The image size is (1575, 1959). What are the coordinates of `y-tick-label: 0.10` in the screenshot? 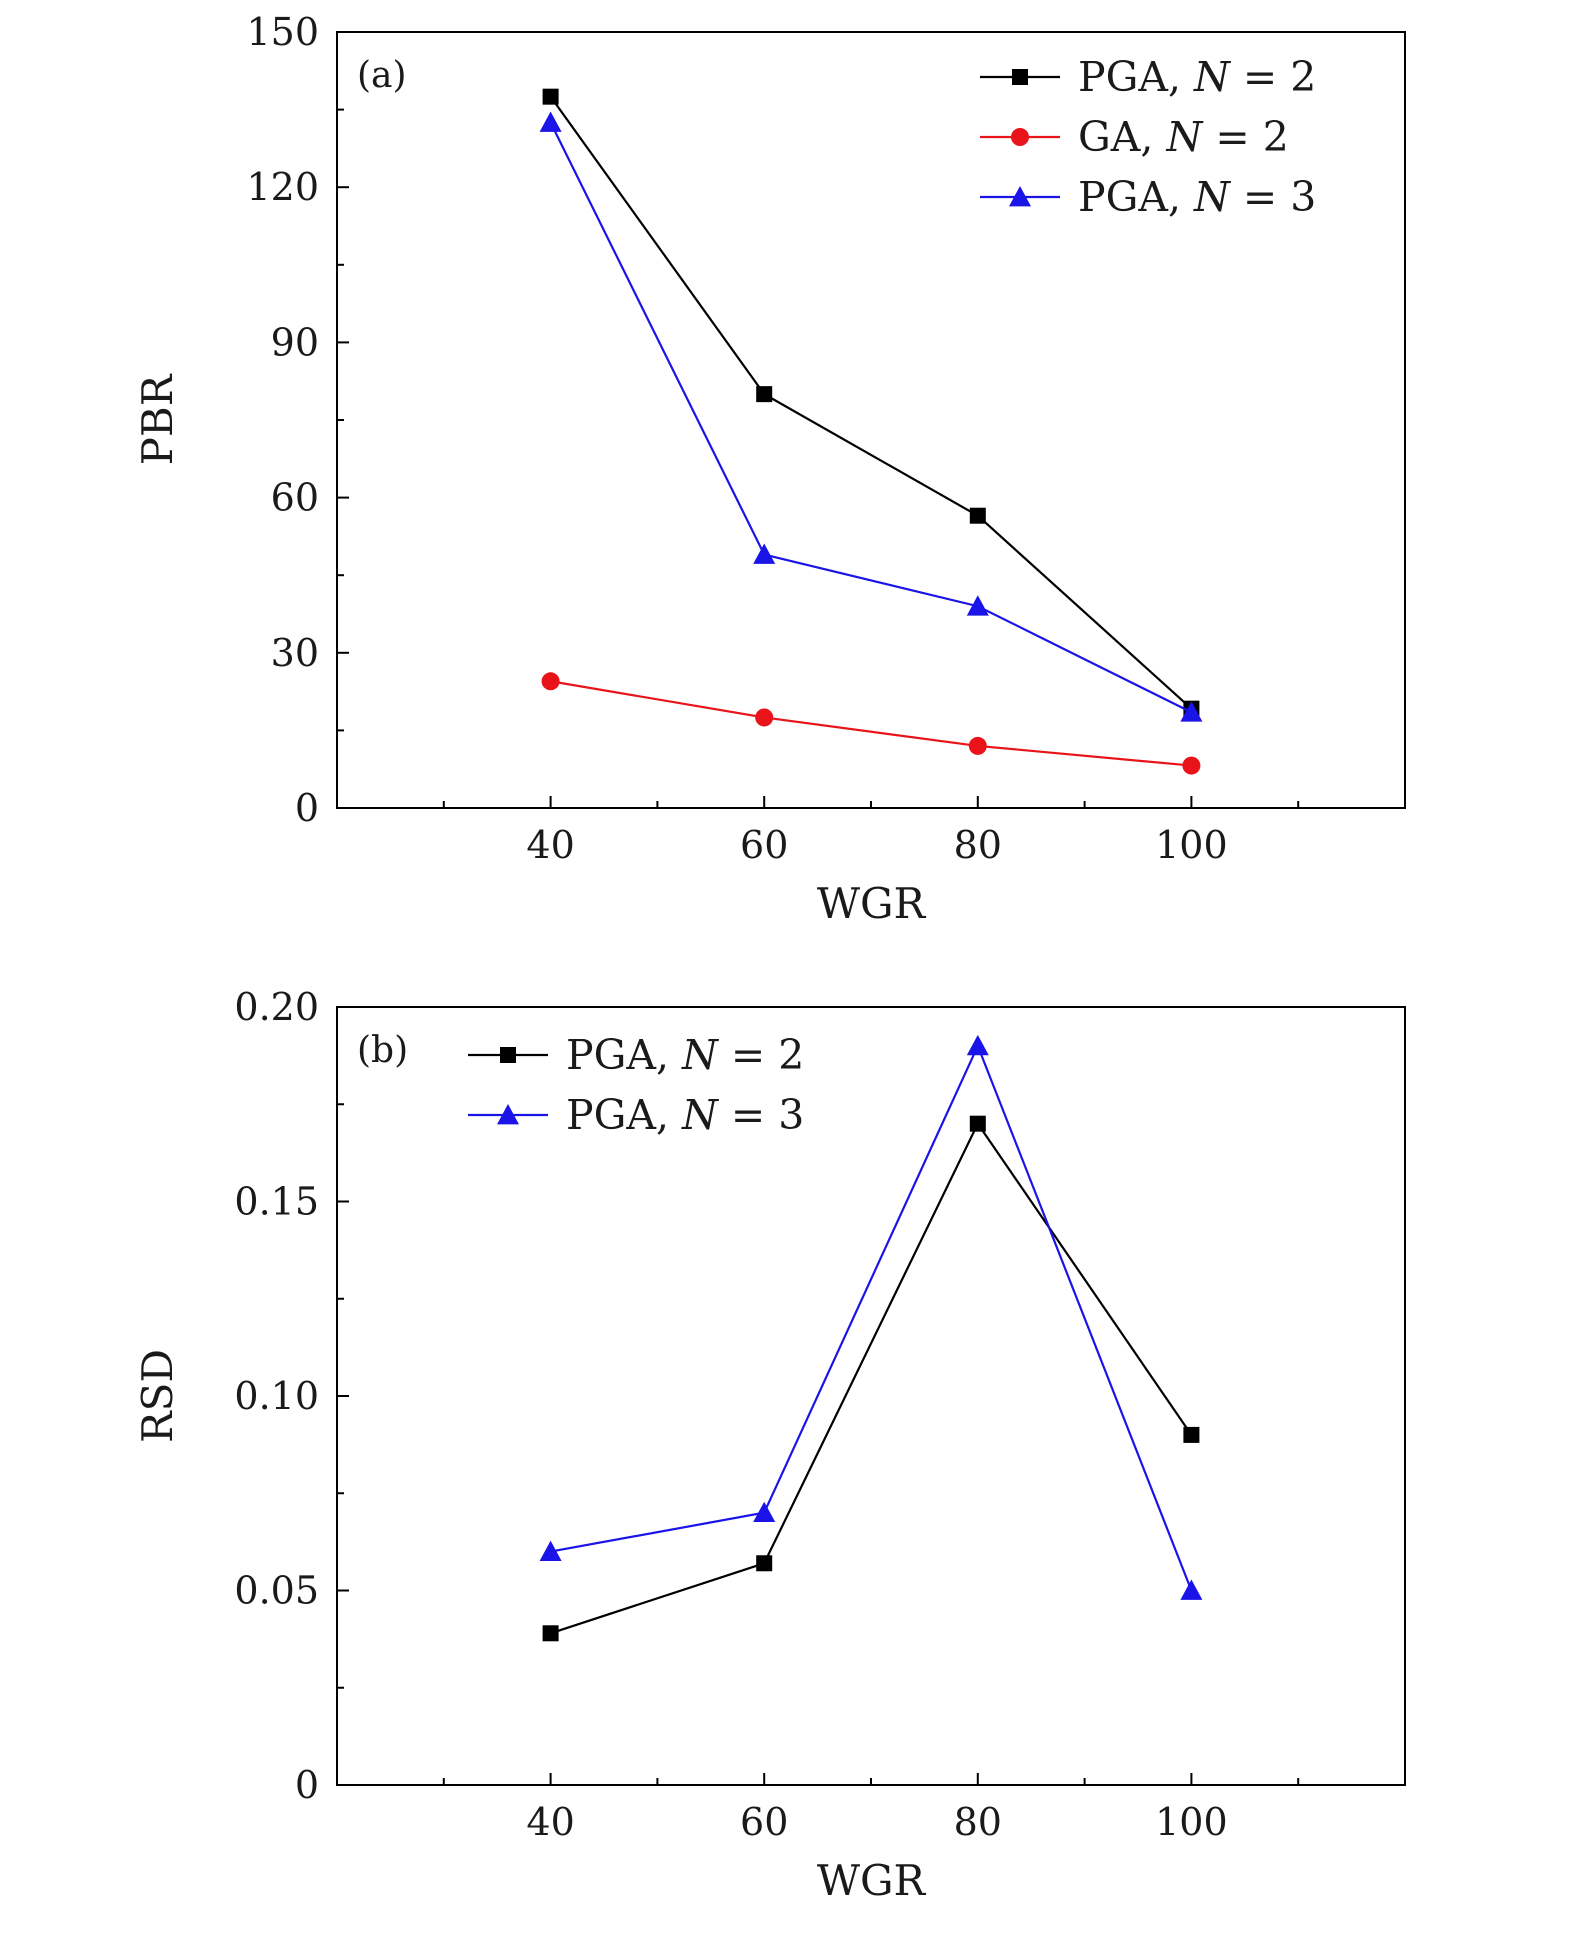 It's located at (276, 1396).